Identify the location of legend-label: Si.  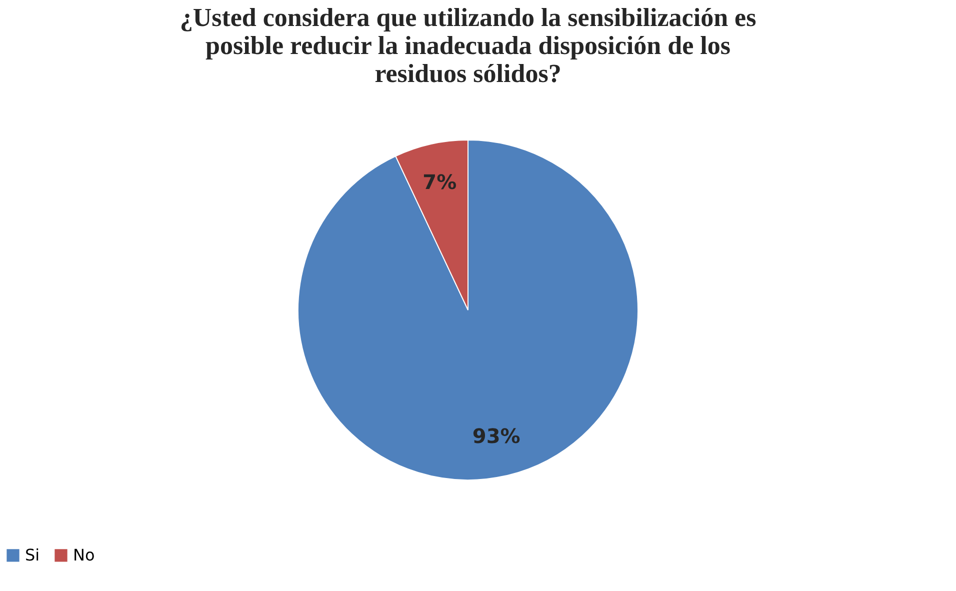
(32, 554).